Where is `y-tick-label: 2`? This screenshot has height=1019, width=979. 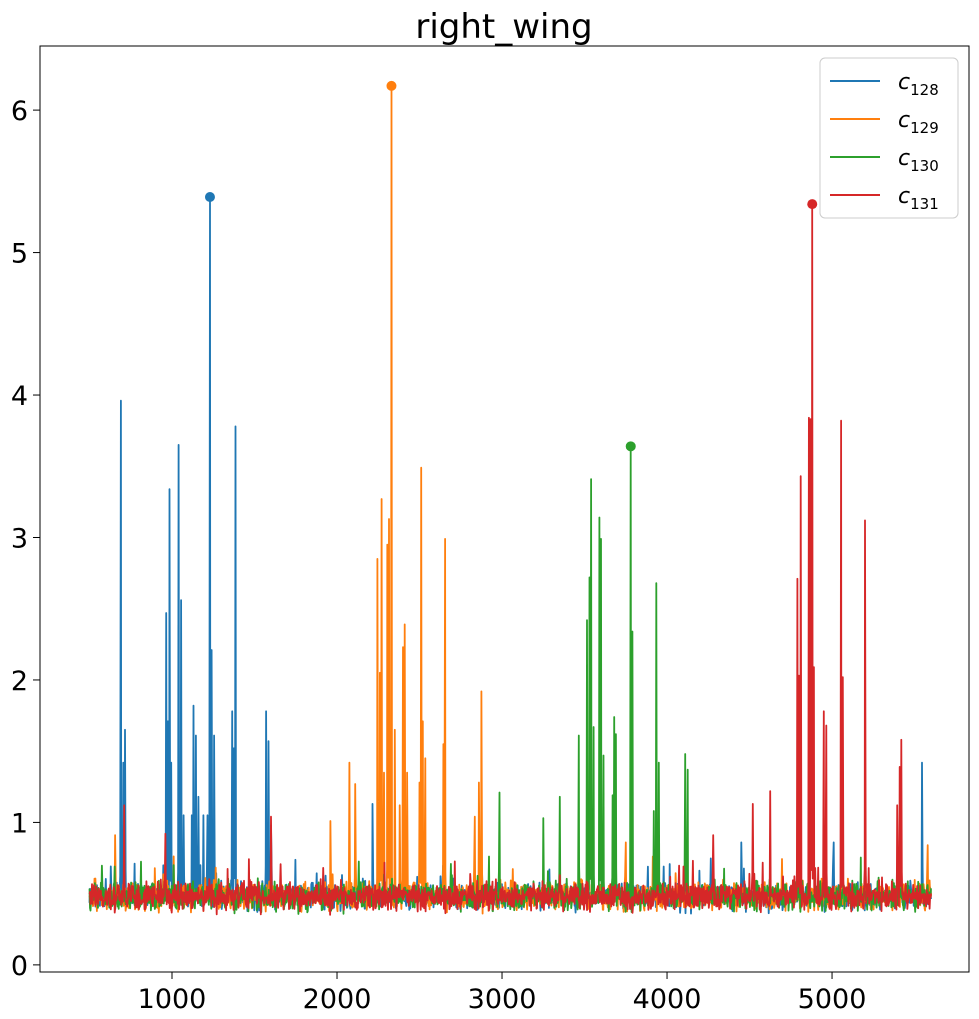 y-tick-label: 2 is located at coordinates (19, 681).